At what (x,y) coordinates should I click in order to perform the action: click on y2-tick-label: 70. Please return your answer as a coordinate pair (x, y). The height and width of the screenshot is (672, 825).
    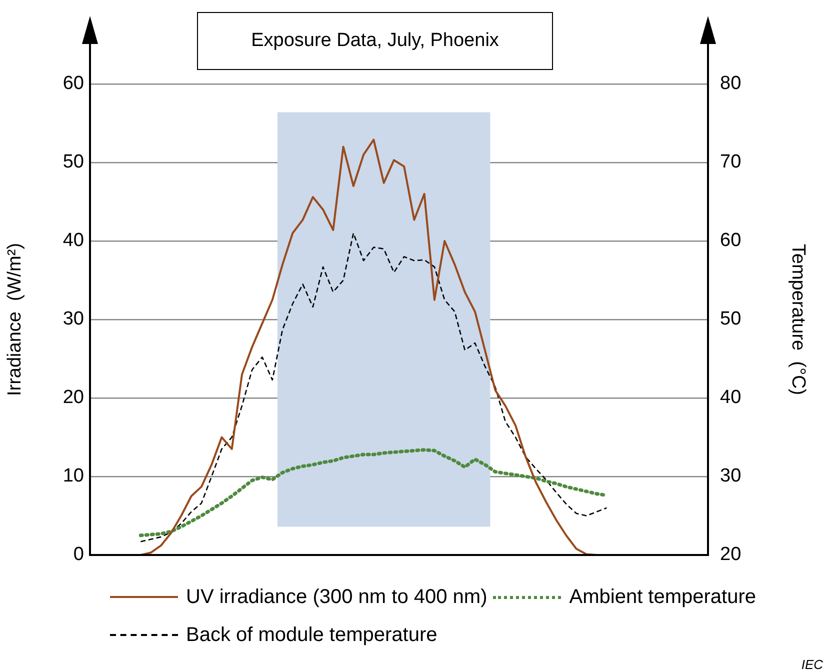
    Looking at the image, I should click on (731, 162).